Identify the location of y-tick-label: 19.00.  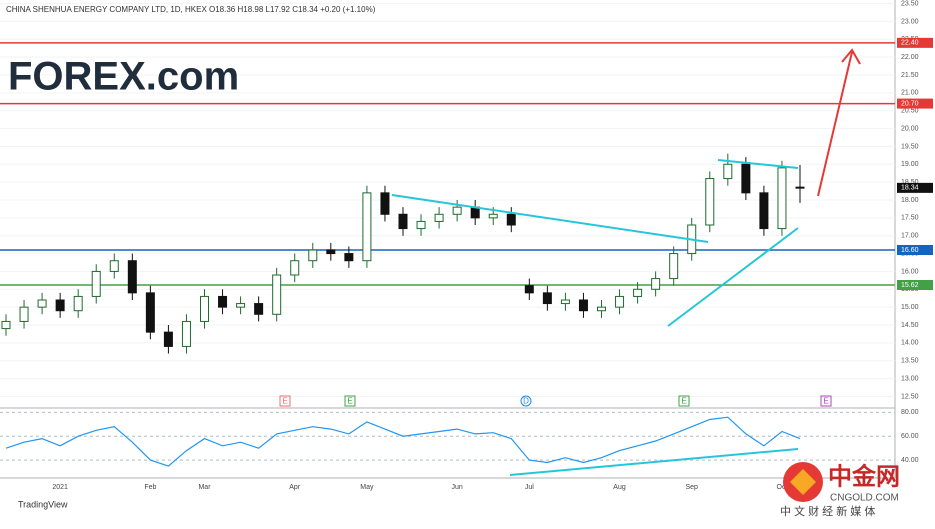
(910, 164).